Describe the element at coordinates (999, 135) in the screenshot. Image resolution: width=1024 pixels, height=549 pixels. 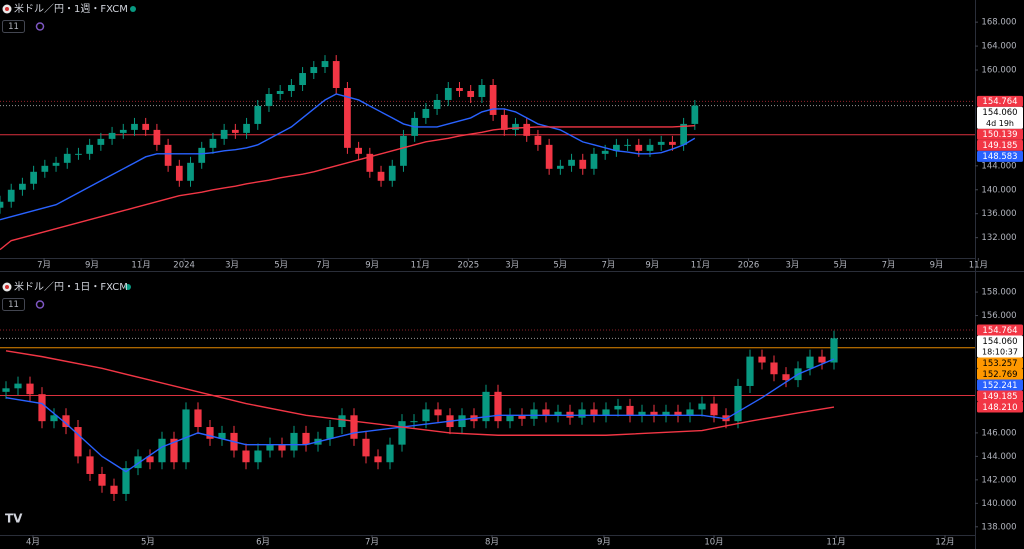
I see `price-tag-label: 150.139` at that location.